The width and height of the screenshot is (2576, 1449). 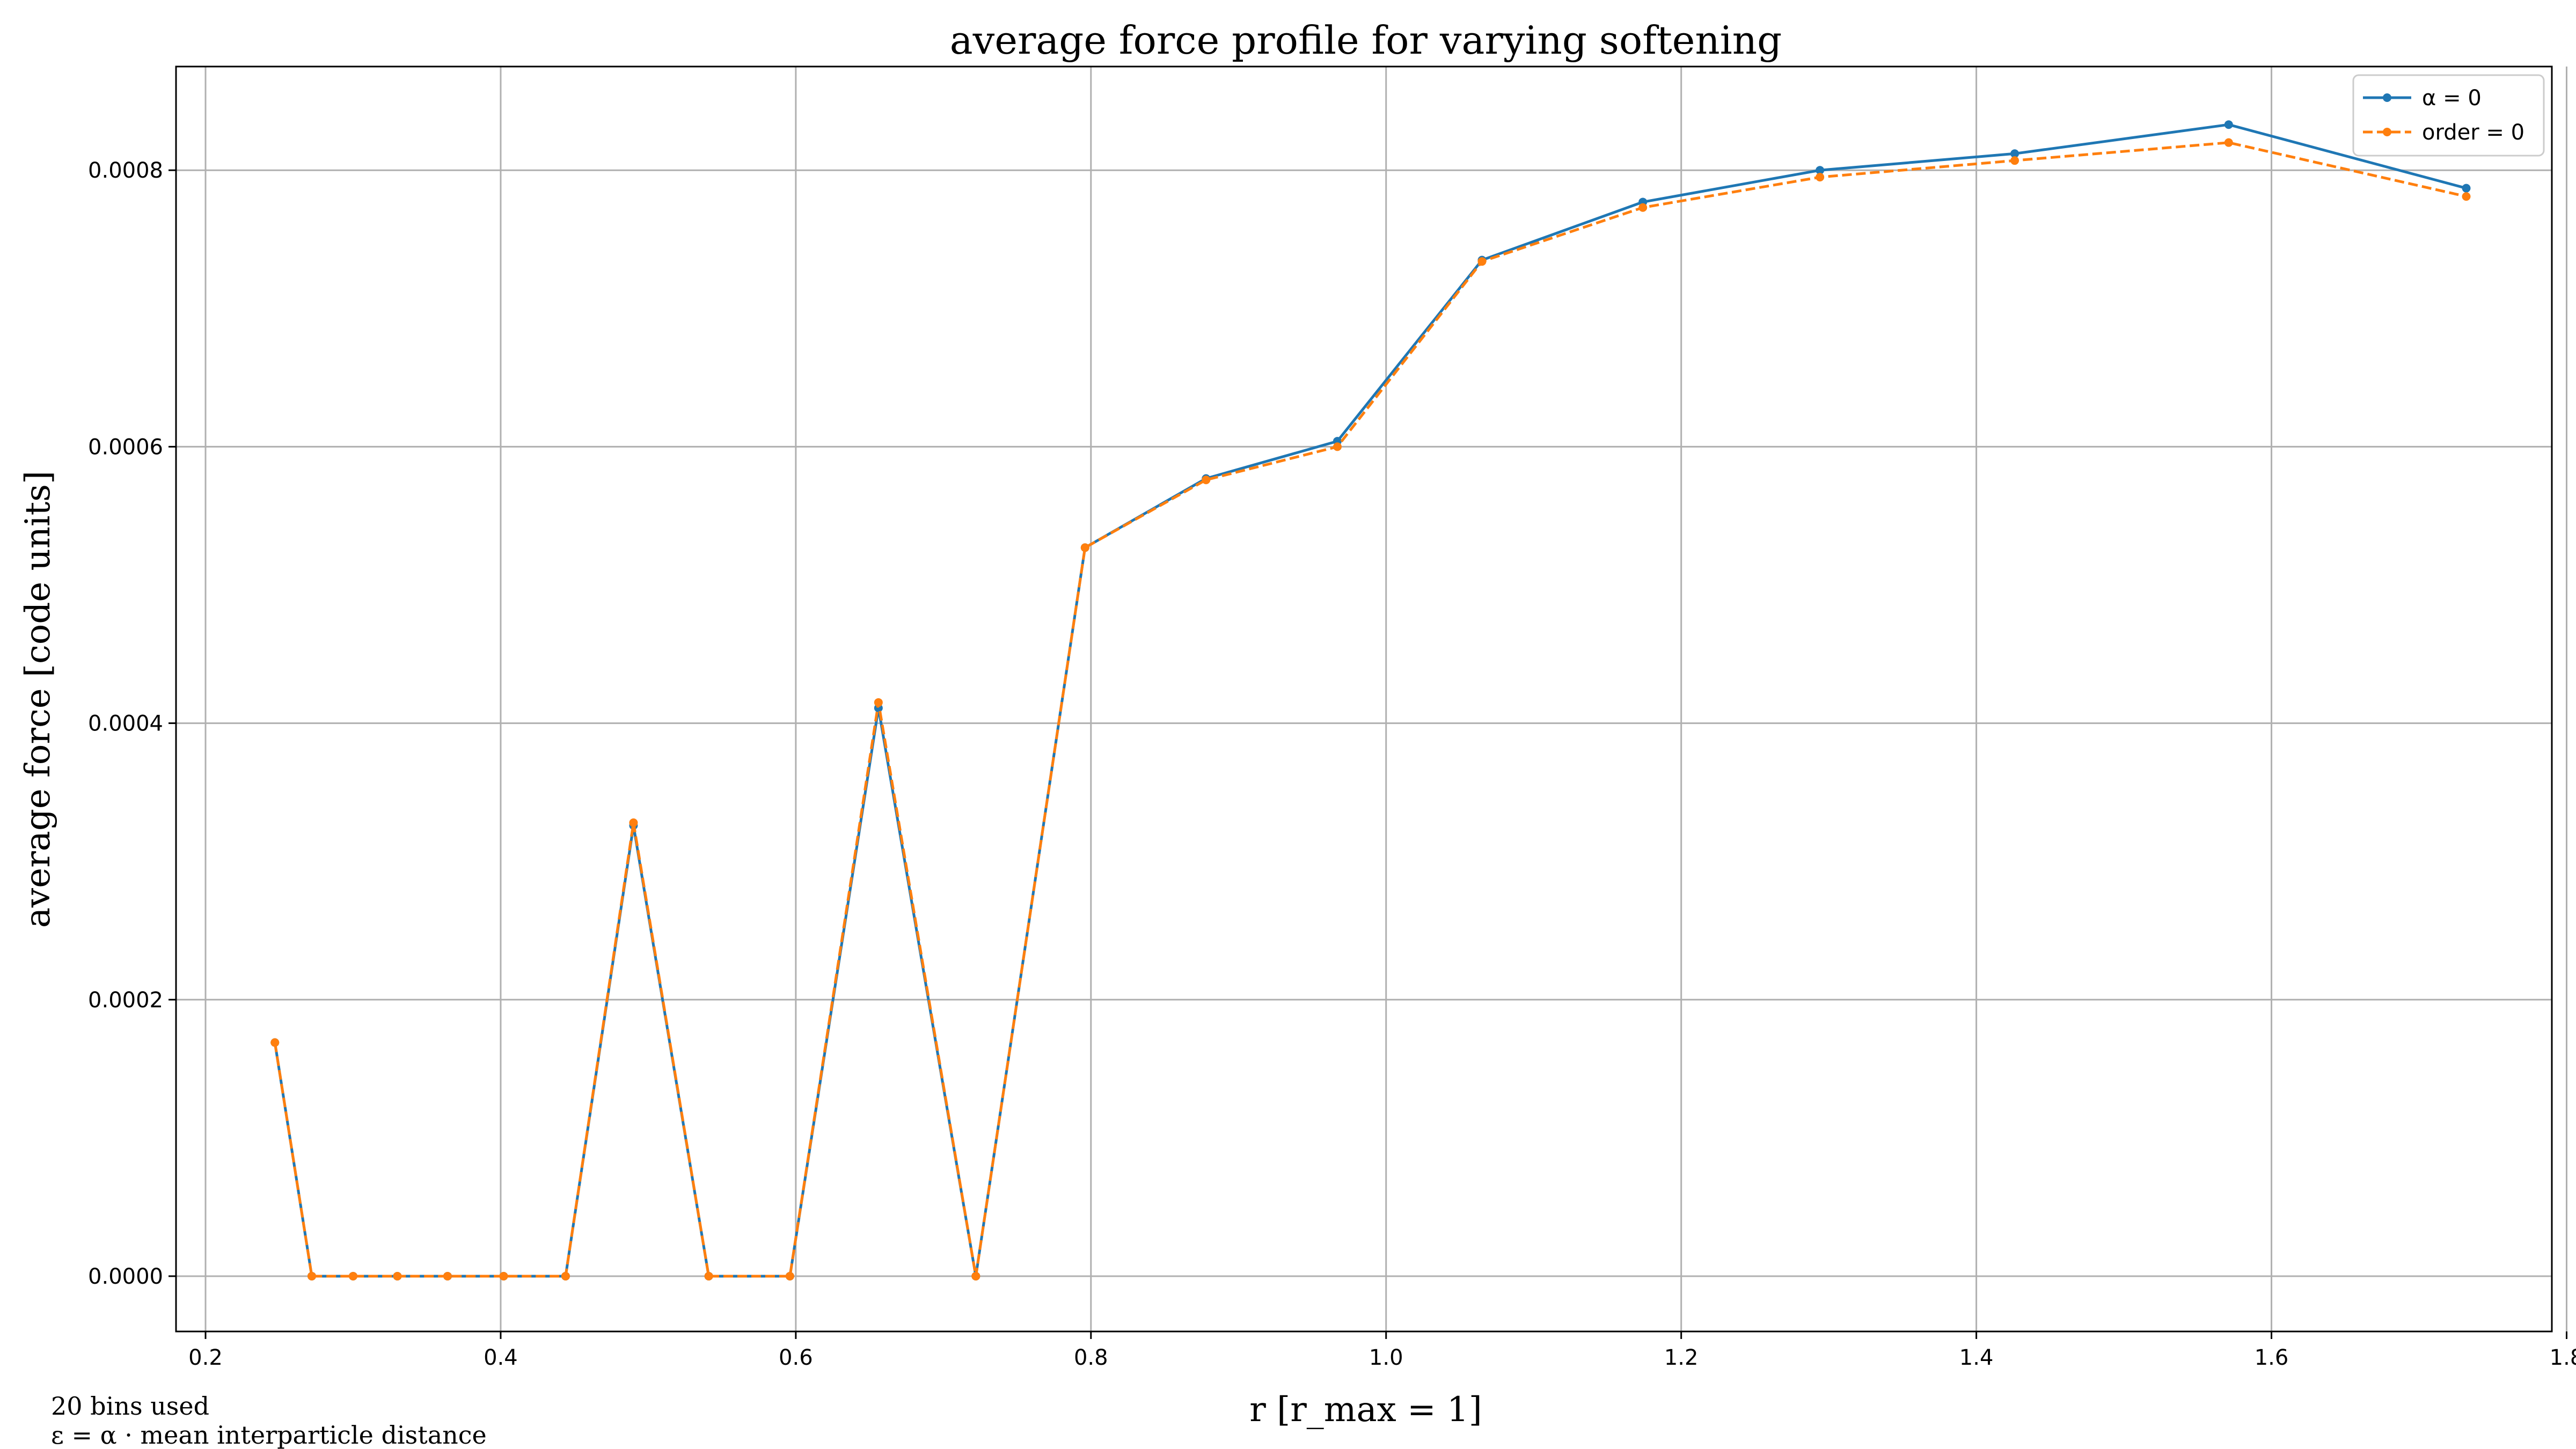 What do you see at coordinates (1386, 1357) in the screenshot?
I see `x-tick-label-4: 1.0` at bounding box center [1386, 1357].